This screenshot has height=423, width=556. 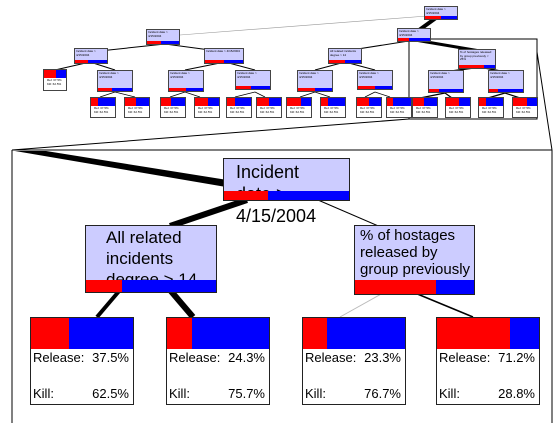 What do you see at coordinates (115, 81) in the screenshot?
I see `overview-node-l3-a: Incident date > 4/15/2004` at bounding box center [115, 81].